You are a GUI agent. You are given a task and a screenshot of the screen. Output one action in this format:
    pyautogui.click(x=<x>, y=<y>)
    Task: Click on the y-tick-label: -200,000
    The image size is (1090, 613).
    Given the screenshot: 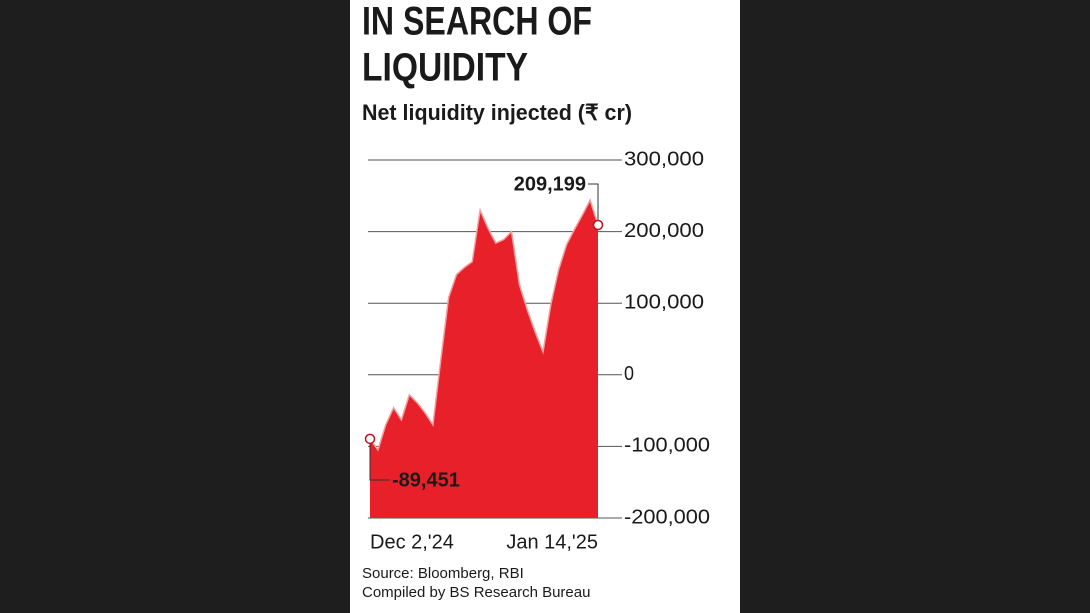 What is the action you would take?
    pyautogui.click(x=667, y=517)
    